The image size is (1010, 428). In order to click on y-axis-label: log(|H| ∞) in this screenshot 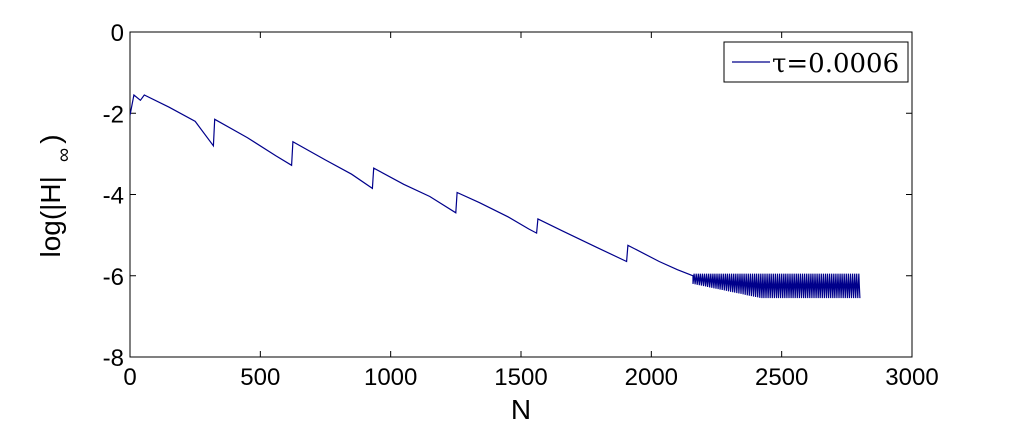, I will do `click(55, 195)`.